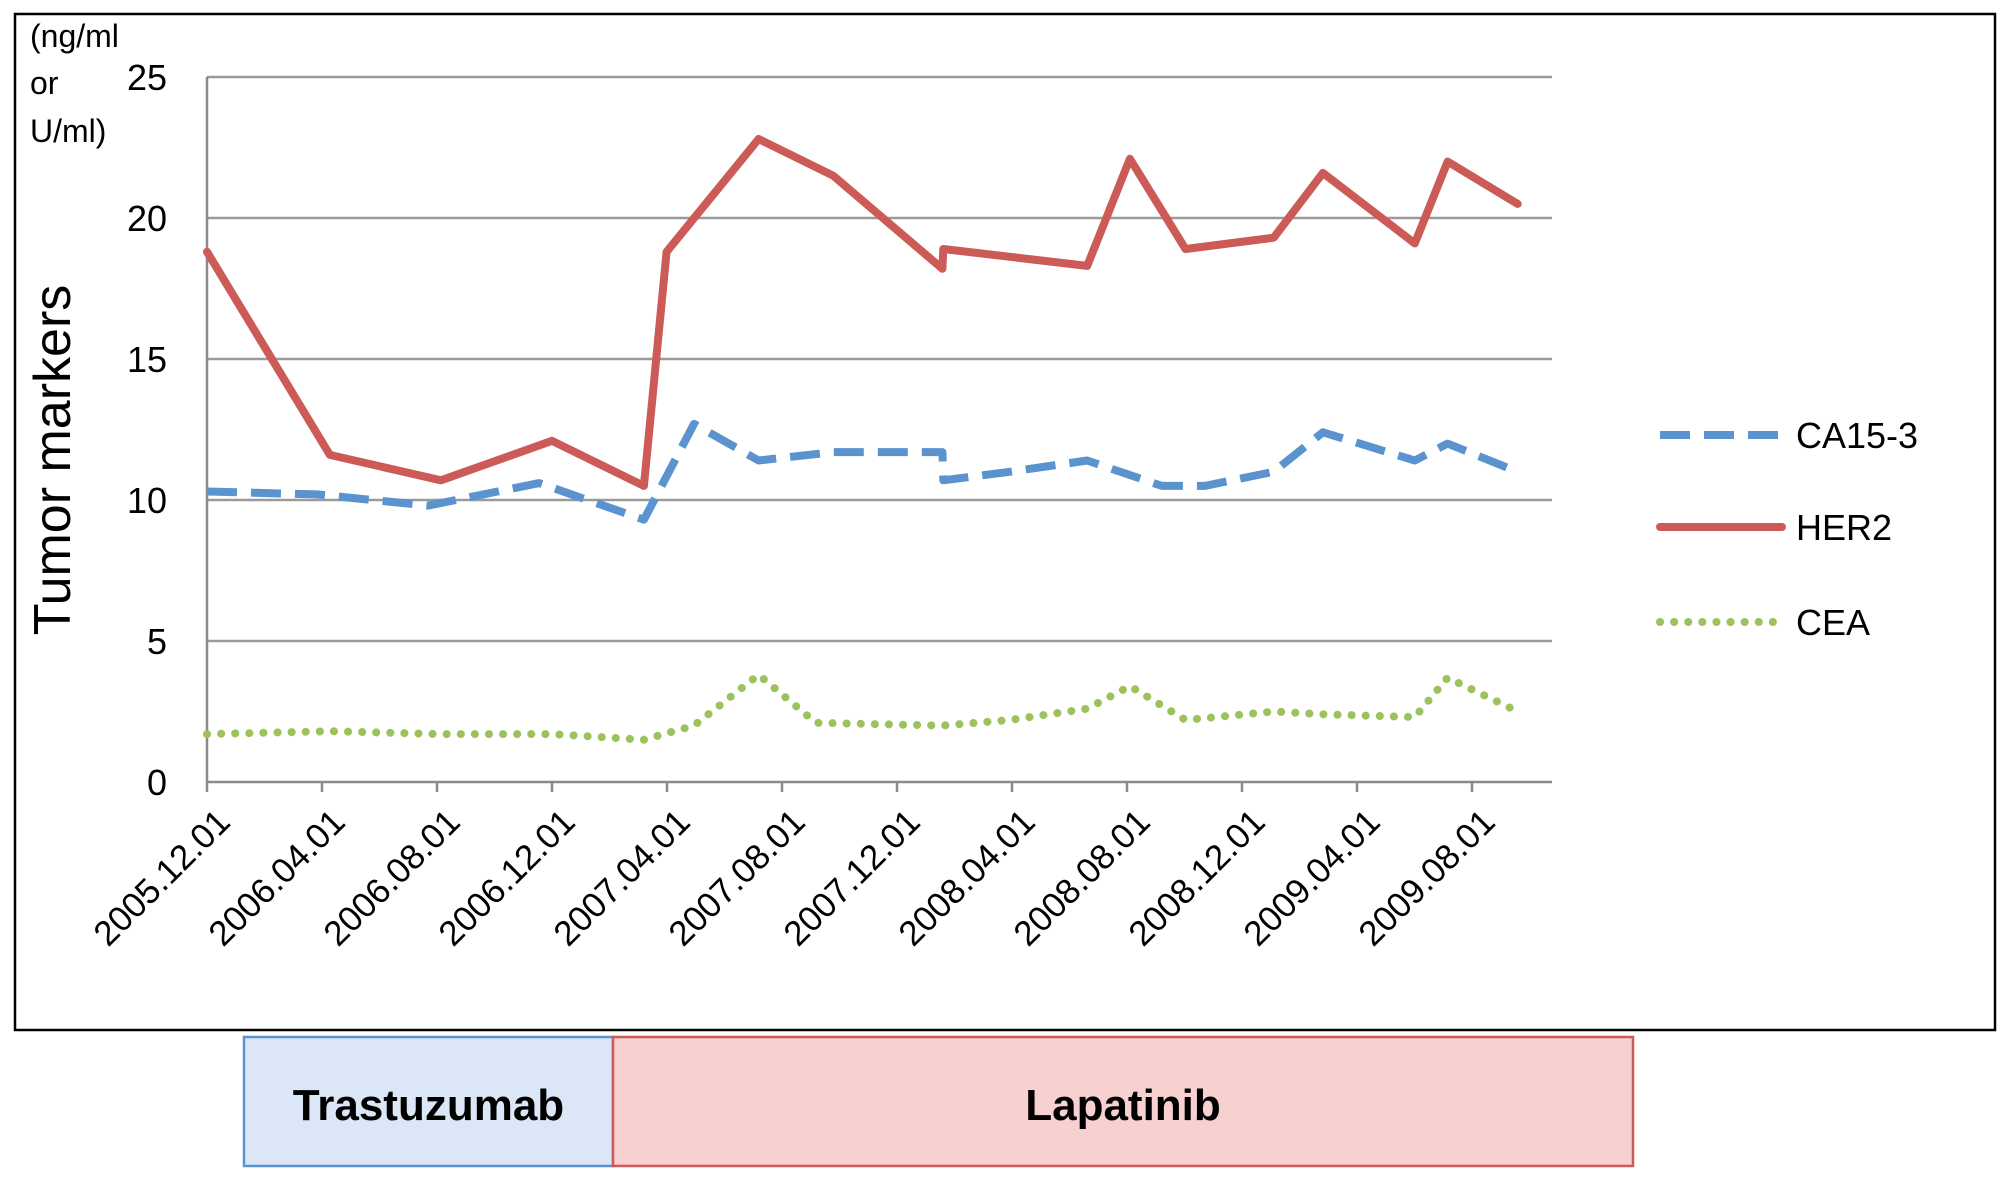  I want to click on series-line-cea, so click(862, 707).